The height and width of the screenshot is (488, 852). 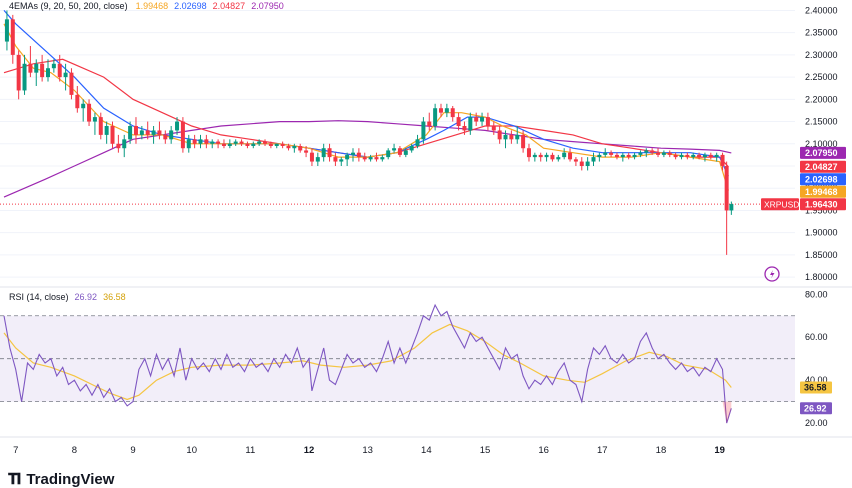 I want to click on rsi-tick-label: 80.00, so click(x=816, y=294).